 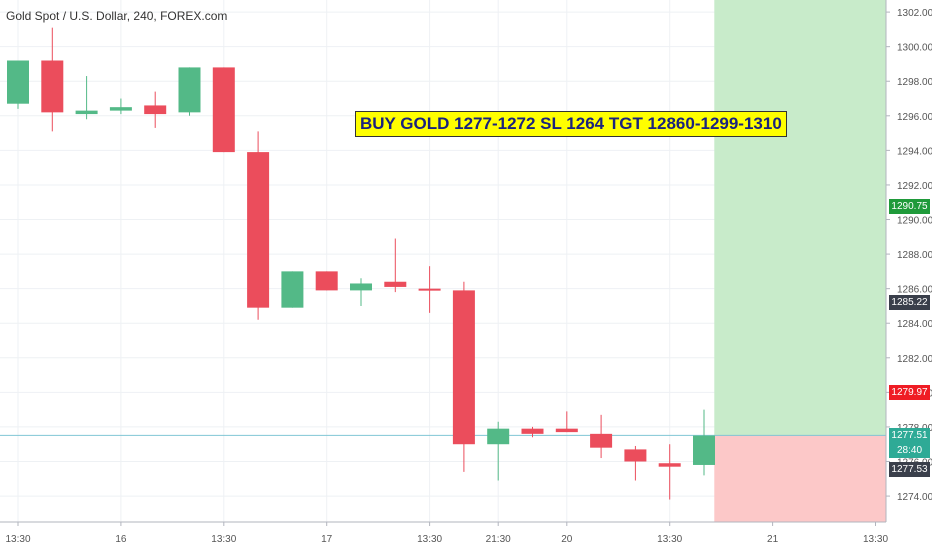 What do you see at coordinates (914, 48) in the screenshot?
I see `price-tick-label: 1300.00` at bounding box center [914, 48].